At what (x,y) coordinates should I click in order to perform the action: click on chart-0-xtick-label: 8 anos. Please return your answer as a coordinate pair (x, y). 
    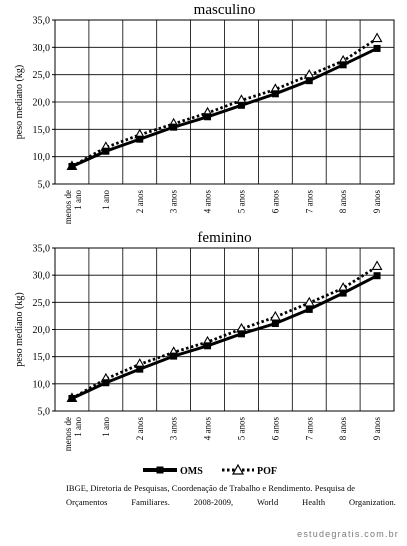
    Looking at the image, I should click on (343, 202).